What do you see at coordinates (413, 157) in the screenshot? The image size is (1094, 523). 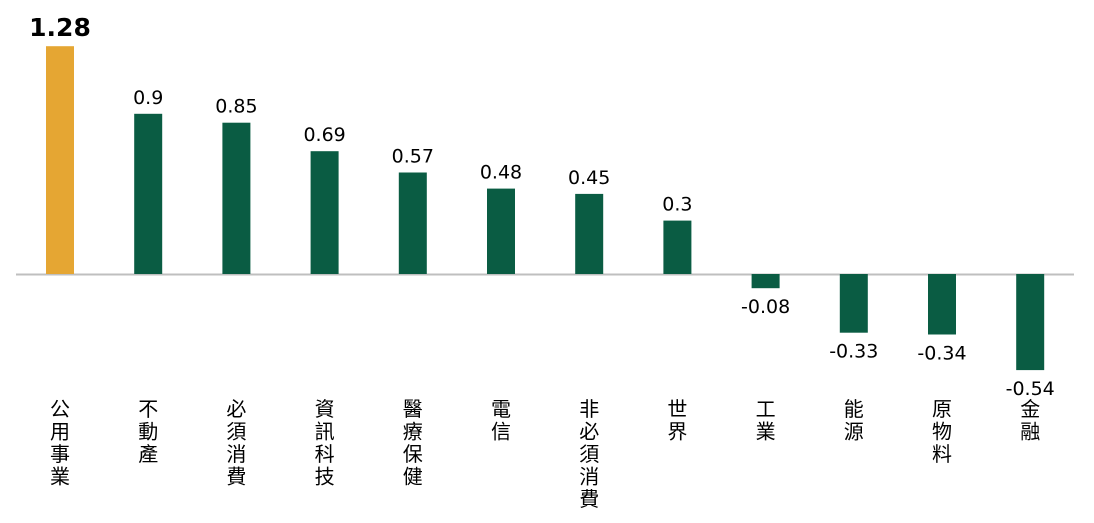 I see `value-label-4: 0.57` at bounding box center [413, 157].